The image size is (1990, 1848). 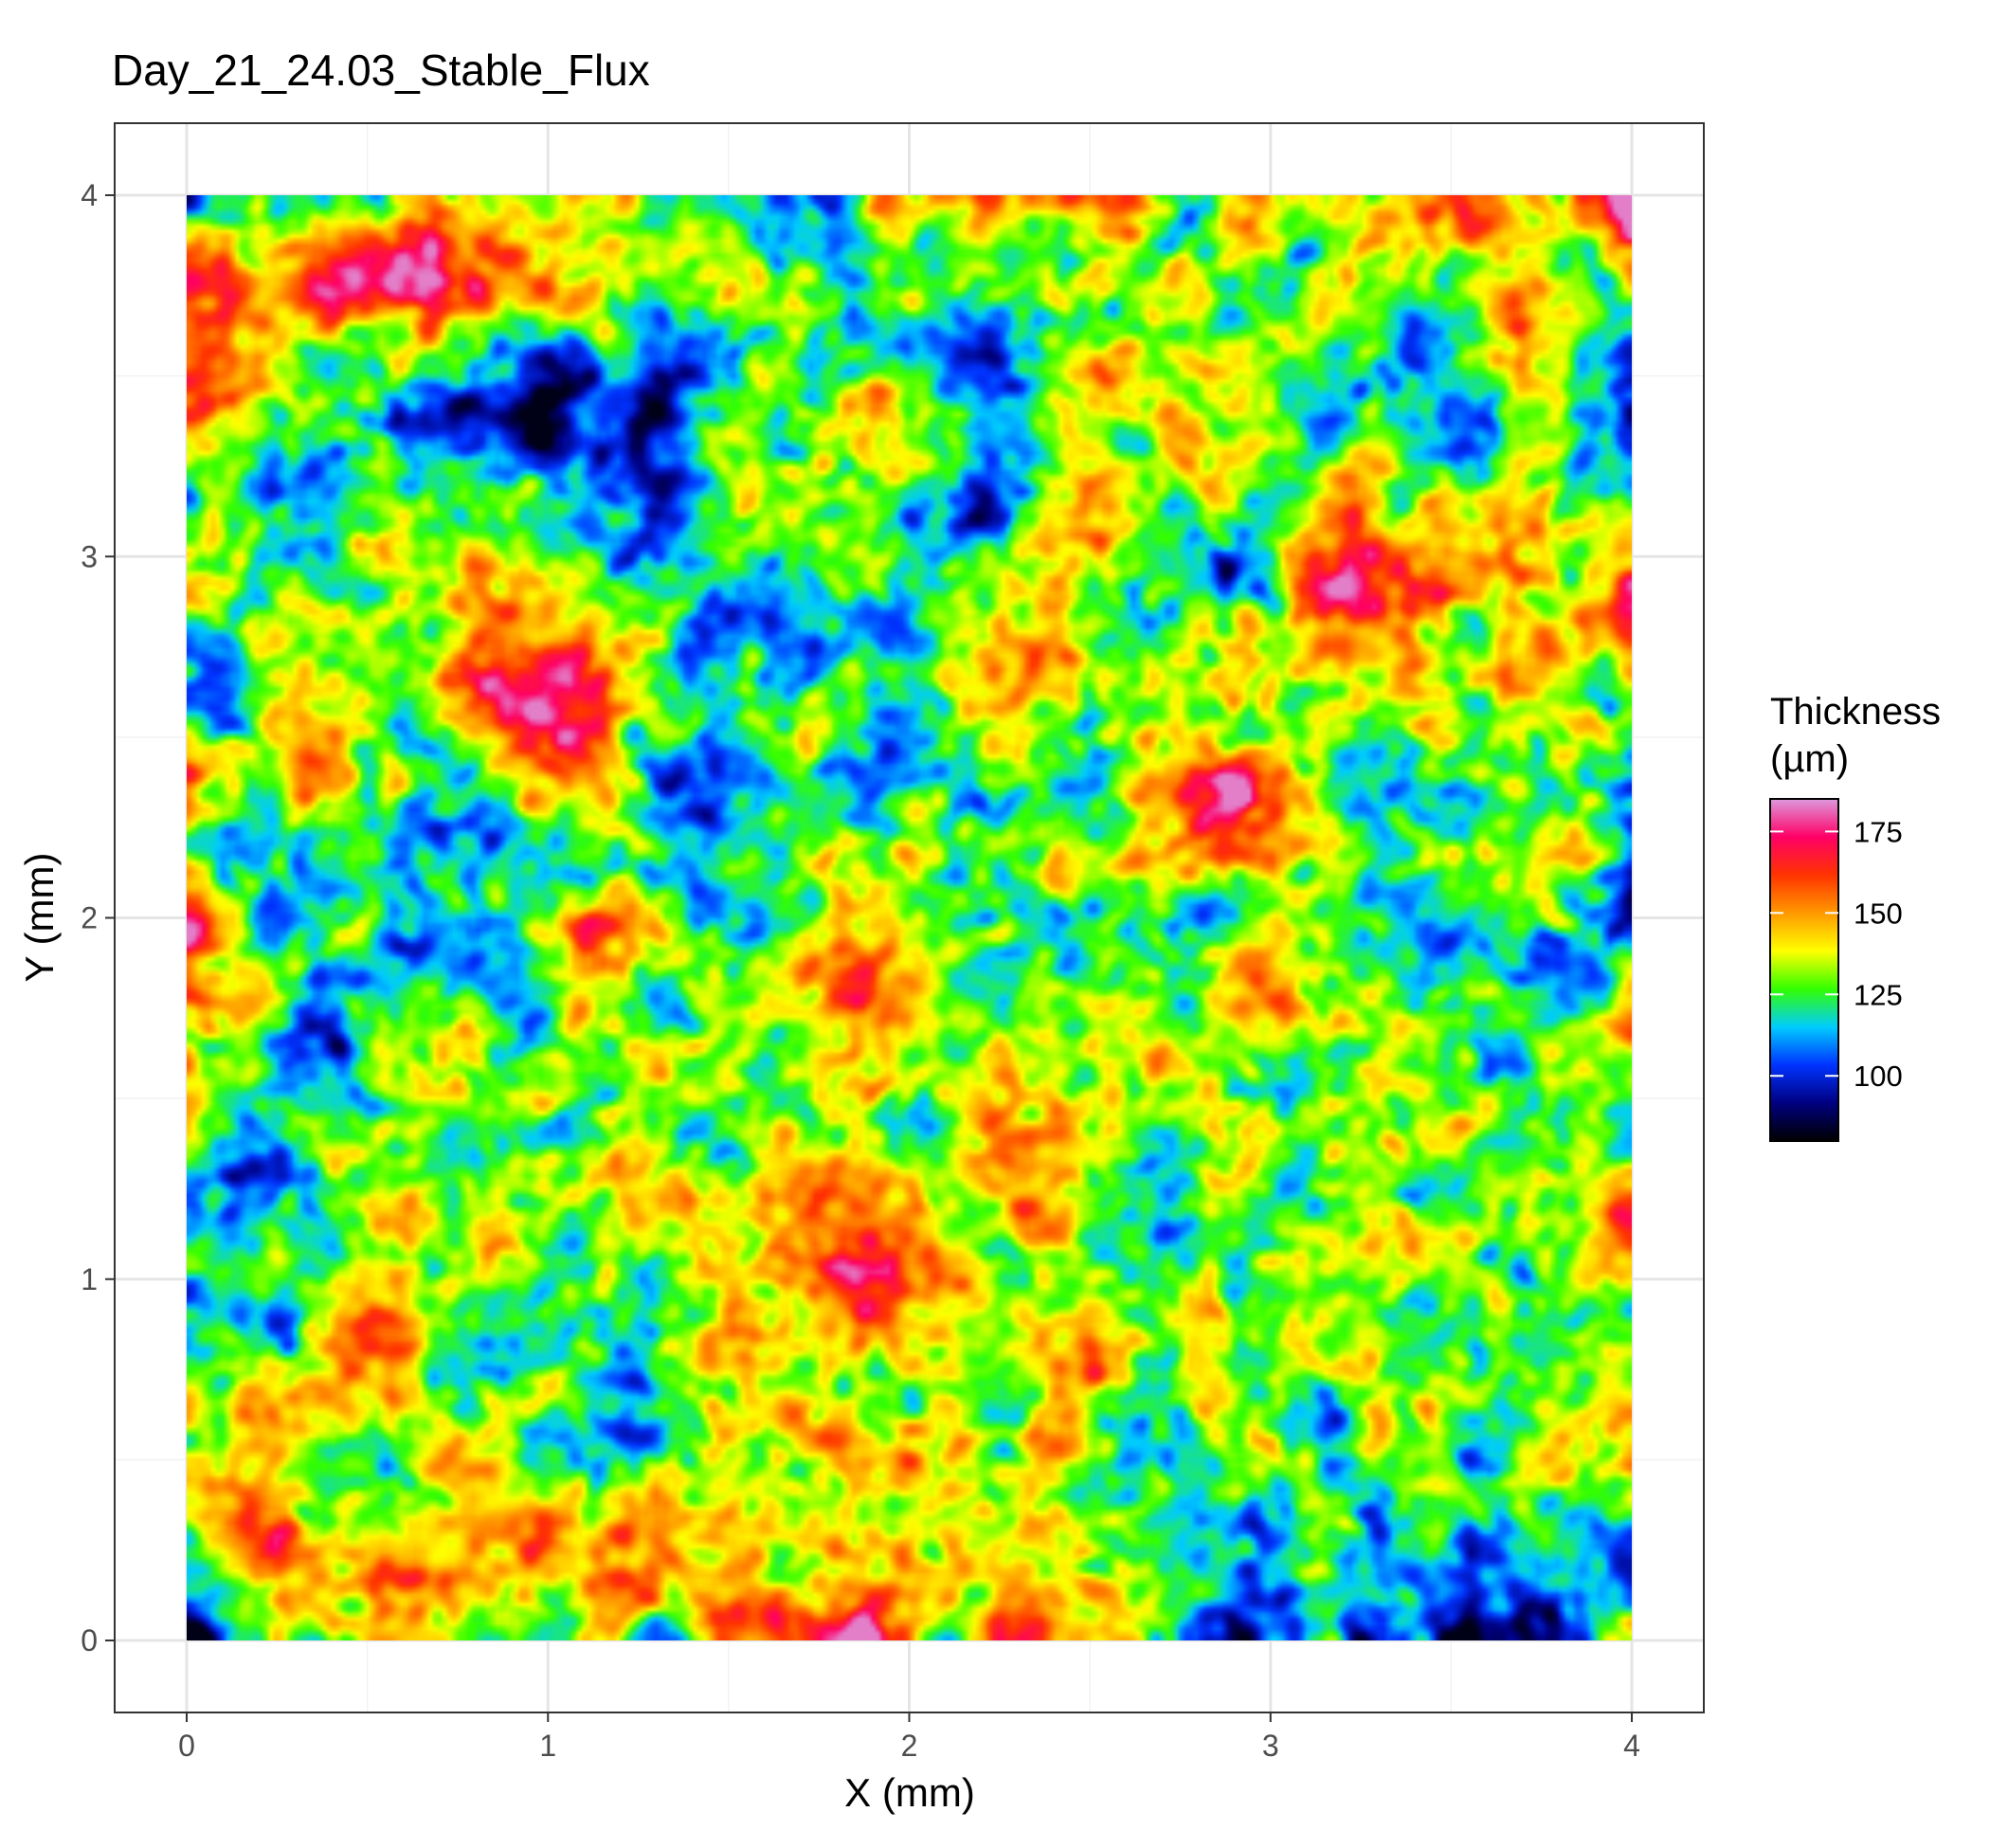 I want to click on y-tick-label: 3, so click(x=89, y=556).